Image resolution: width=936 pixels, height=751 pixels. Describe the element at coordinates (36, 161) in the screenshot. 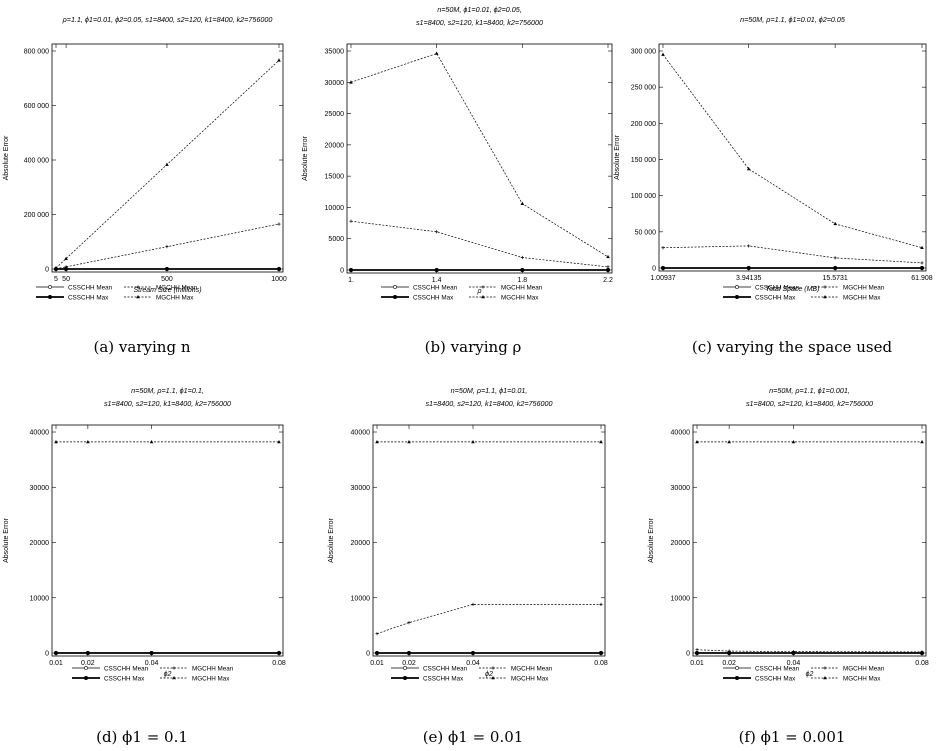

I see `y-tick-label: 400 000` at that location.